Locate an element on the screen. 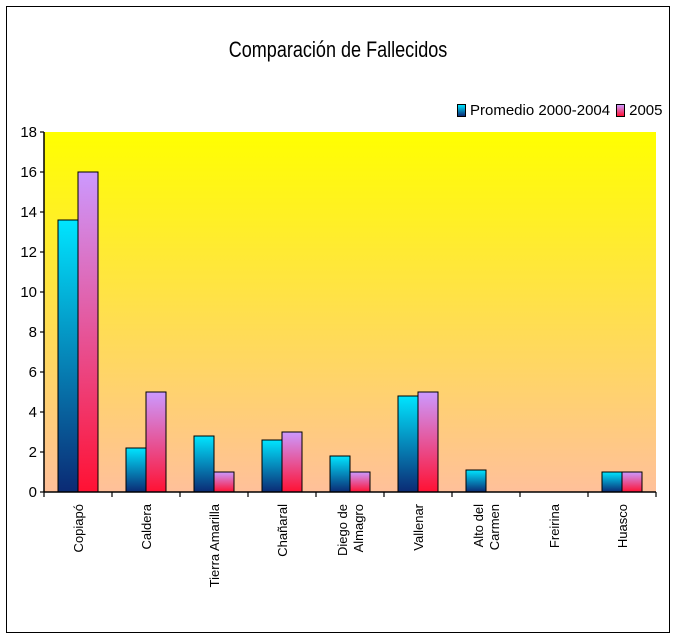 This screenshot has width=677, height=639. x-tick-label: Diego deAlmagro is located at coordinates (350, 530).